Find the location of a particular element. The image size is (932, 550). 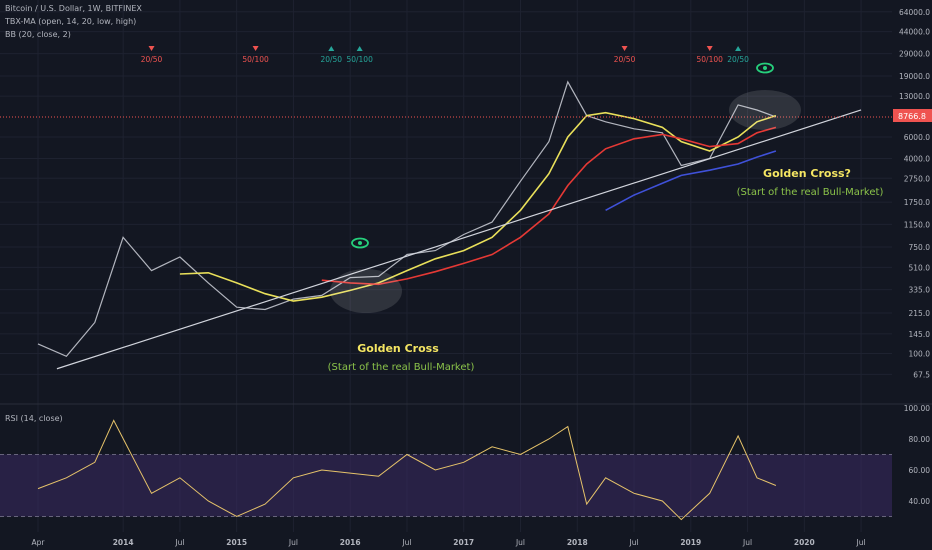

indicator-label-ma: TBX-MA (open, 14, 20, low, high) is located at coordinates (71, 21).